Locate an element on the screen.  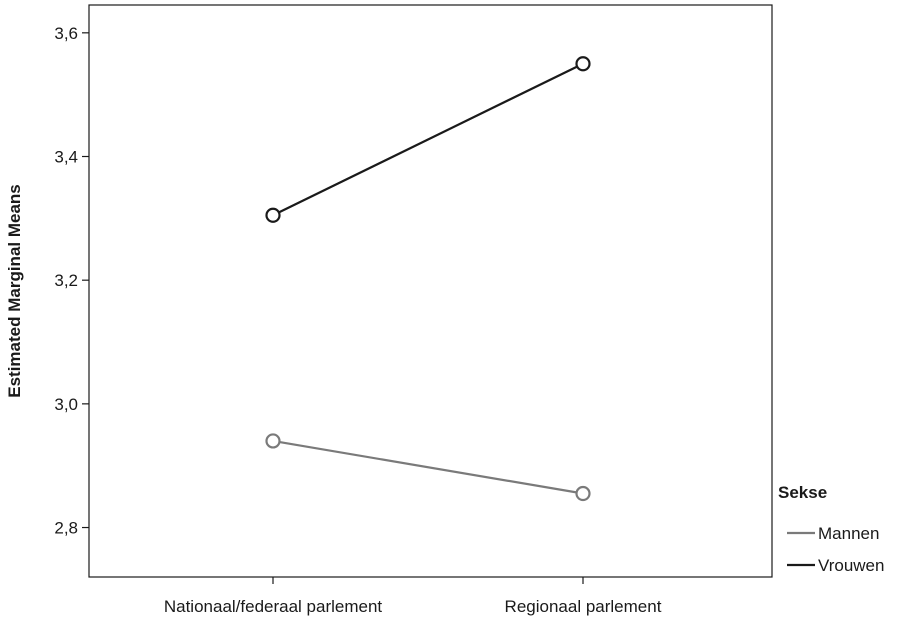
y-axis-ticks: 2,8 3,0 3,2 3,4 3,6 is located at coordinates (71, 281).